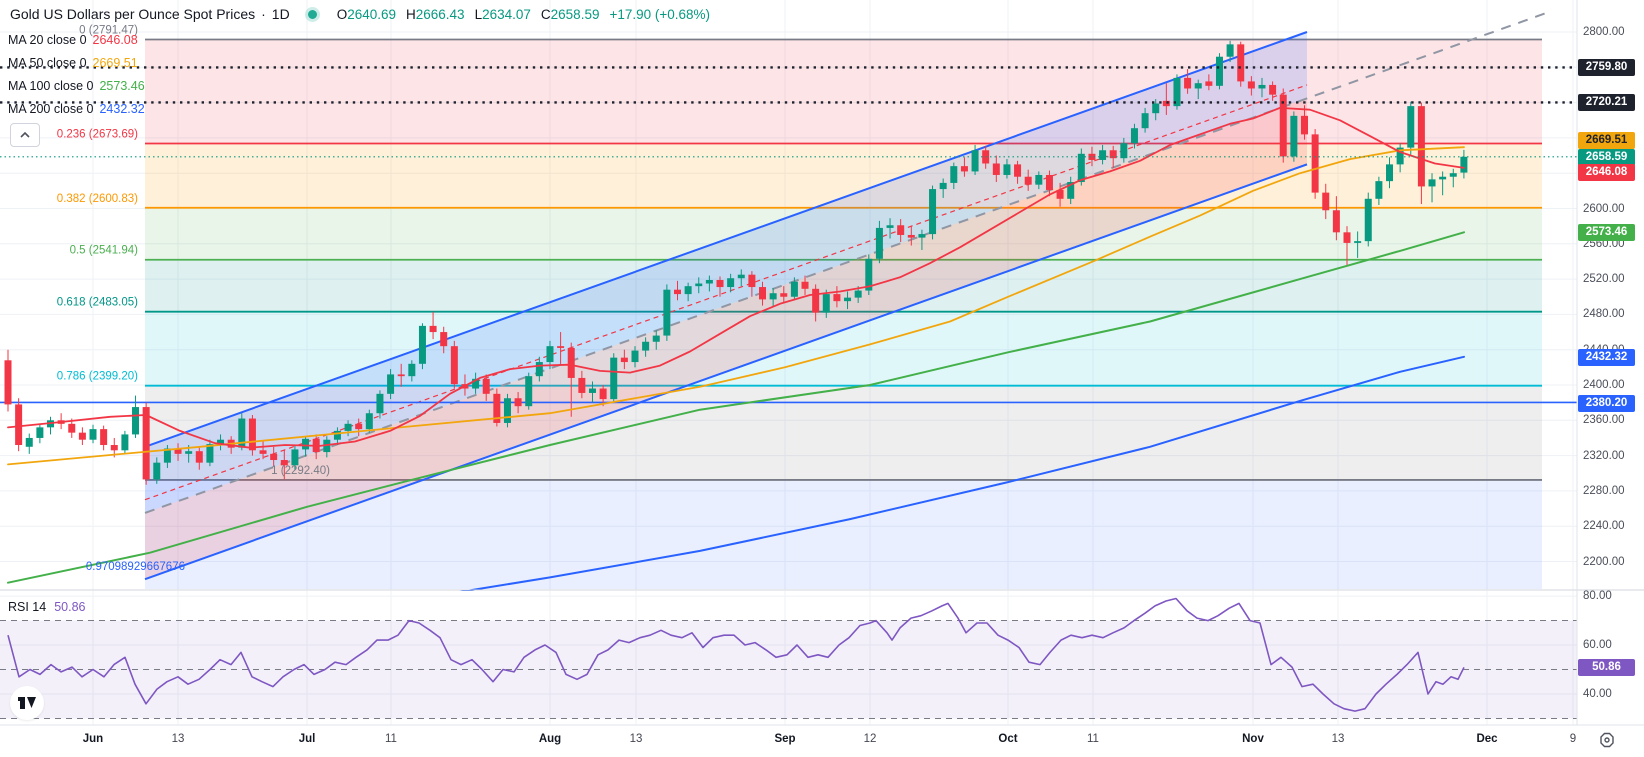 The image size is (1644, 757). I want to click on ma-legend-row-20: MA 20 close 0 2646.08, so click(73, 40).